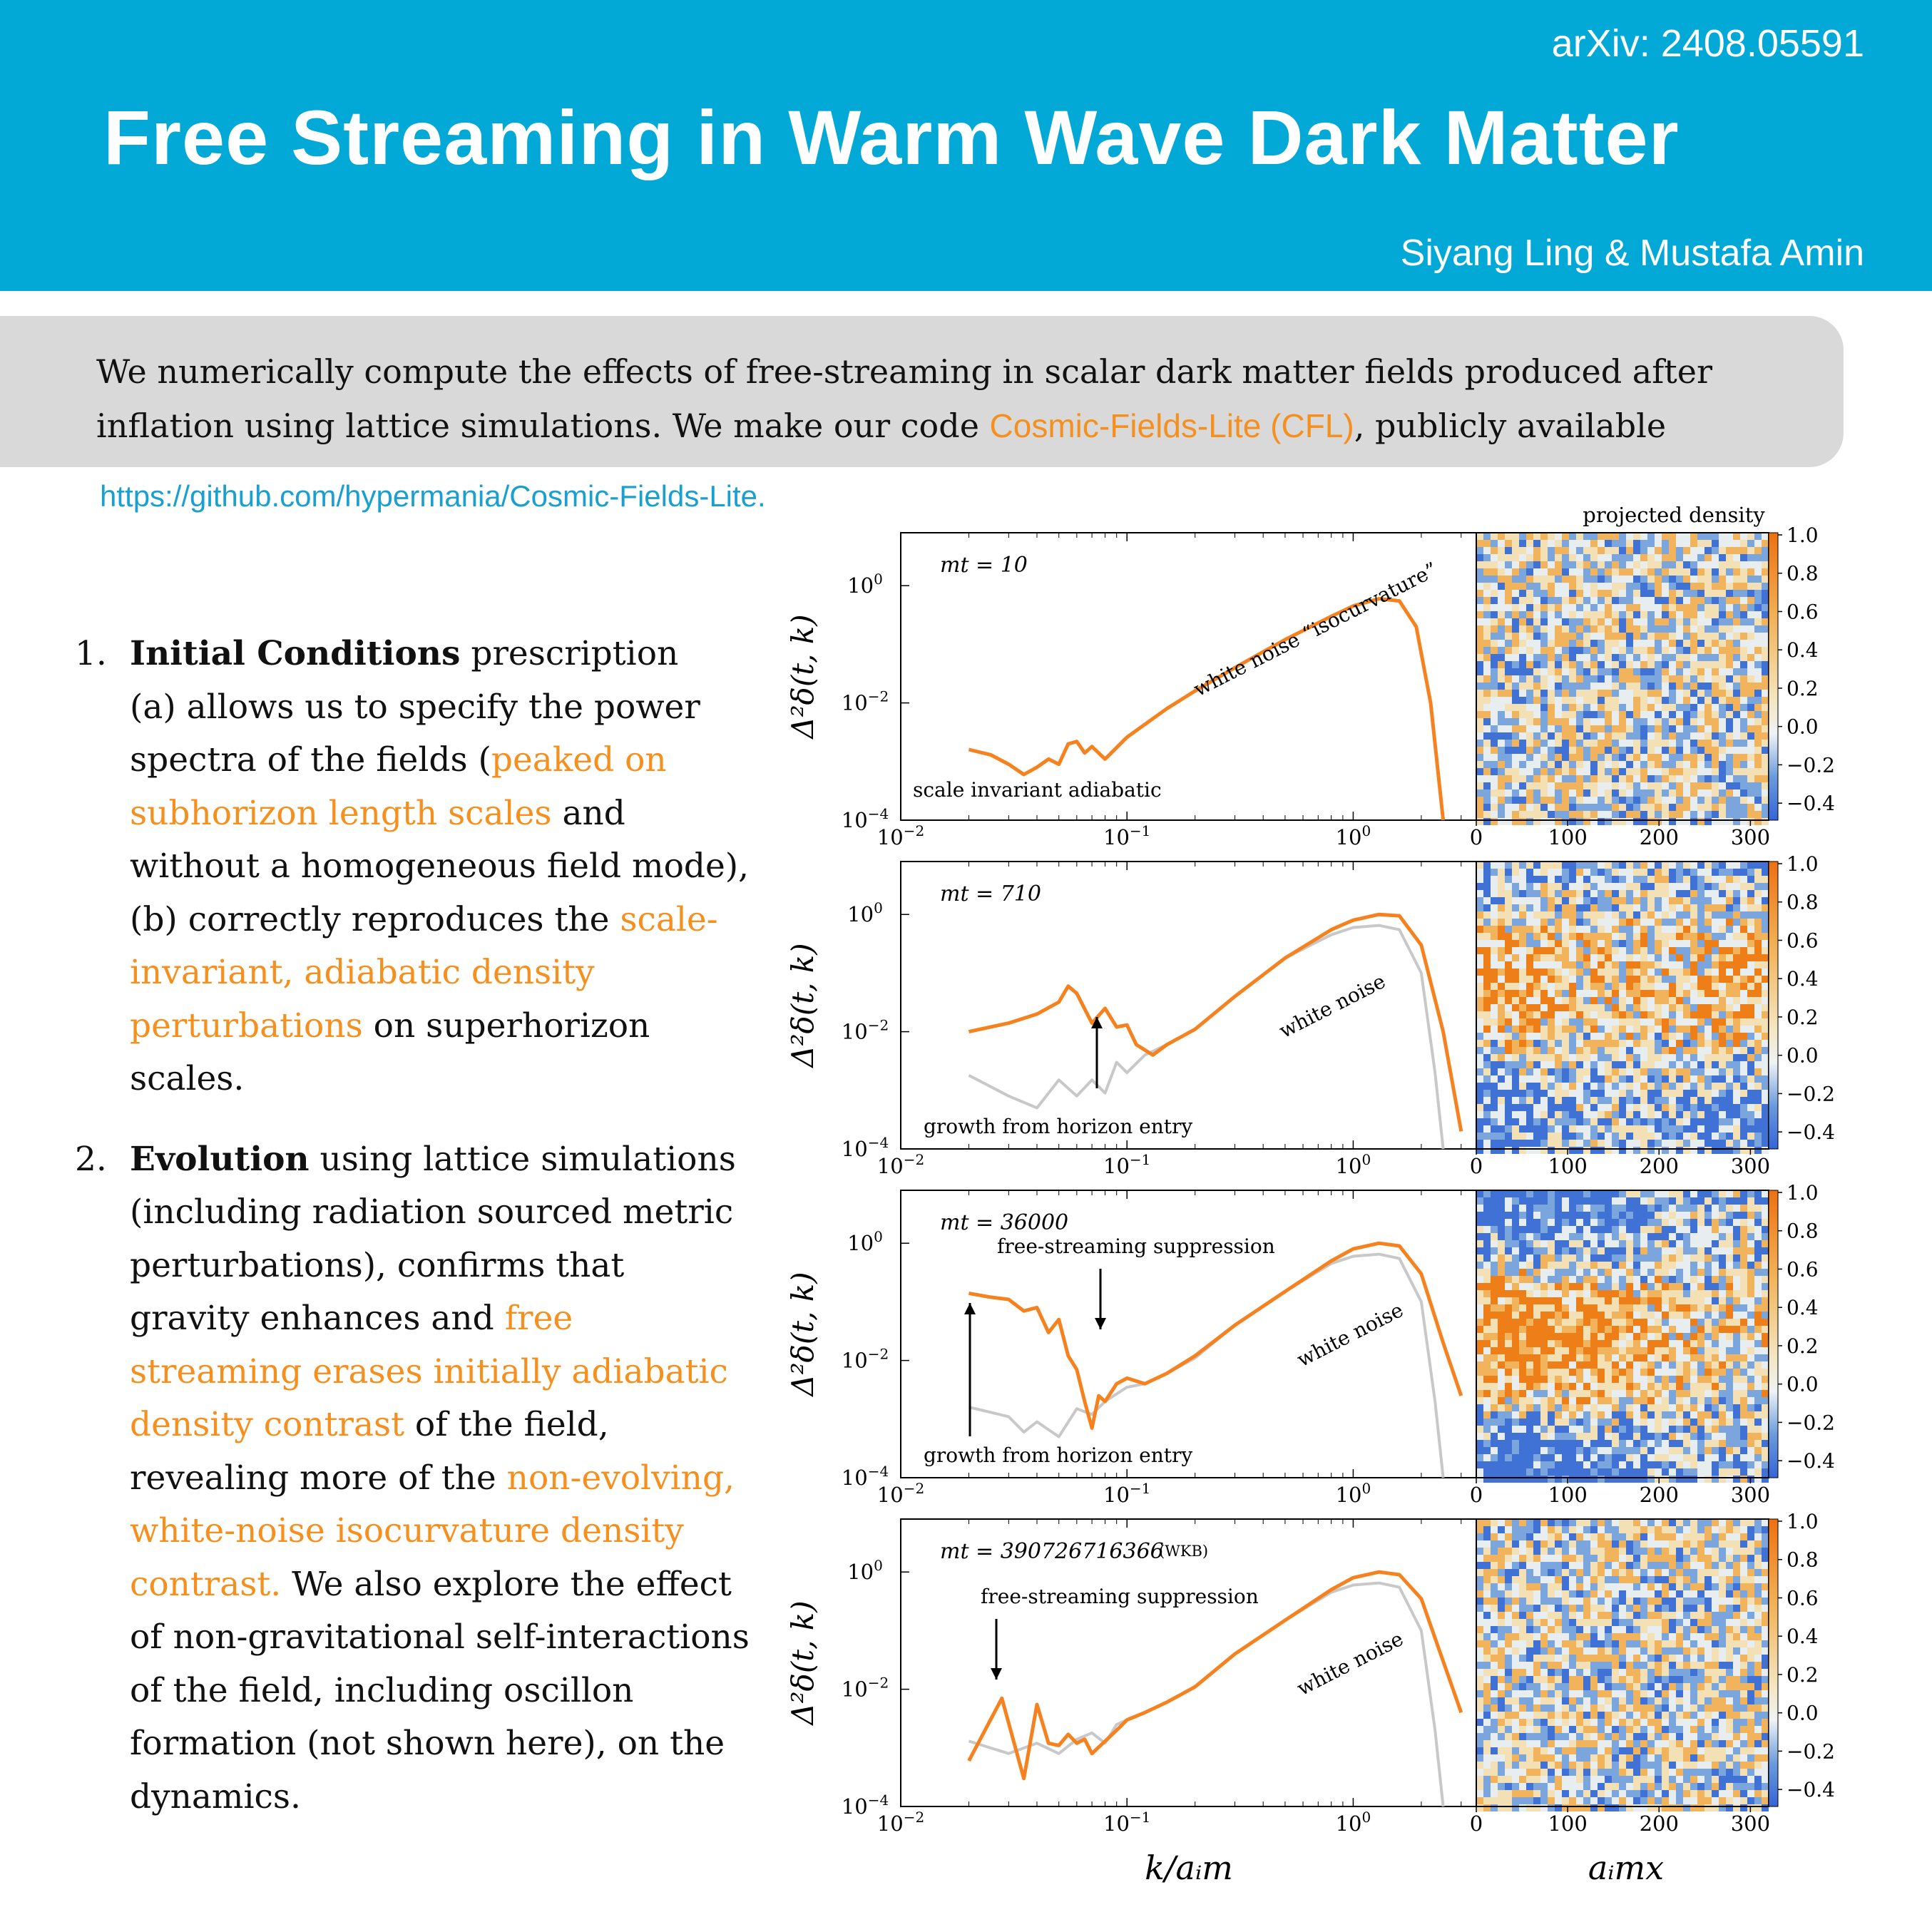 The width and height of the screenshot is (1932, 1932). What do you see at coordinates (1126, 1165) in the screenshot?
I see `x-tick-label: 10−1` at bounding box center [1126, 1165].